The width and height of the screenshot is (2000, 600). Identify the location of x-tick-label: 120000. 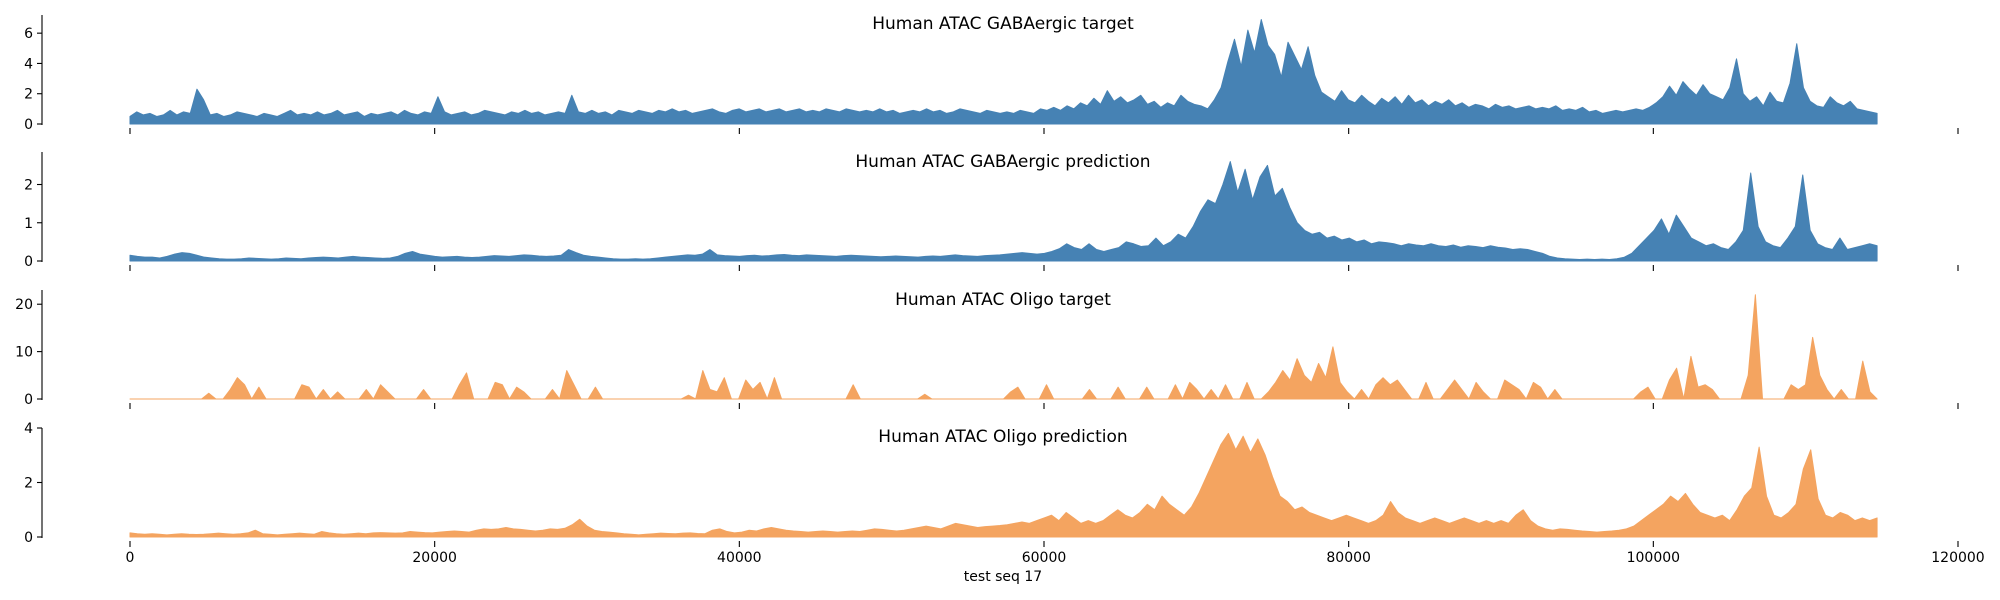
(1957, 558).